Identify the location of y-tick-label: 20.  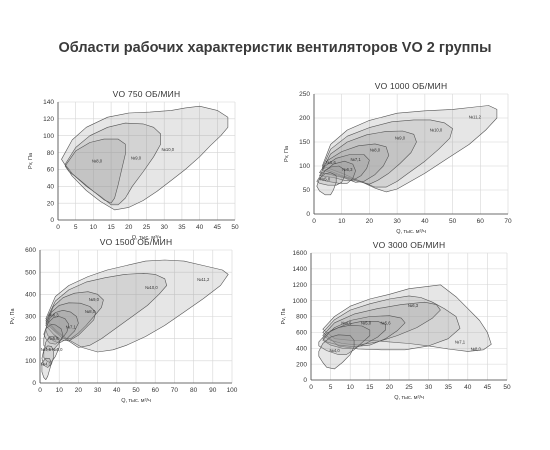
(51, 203).